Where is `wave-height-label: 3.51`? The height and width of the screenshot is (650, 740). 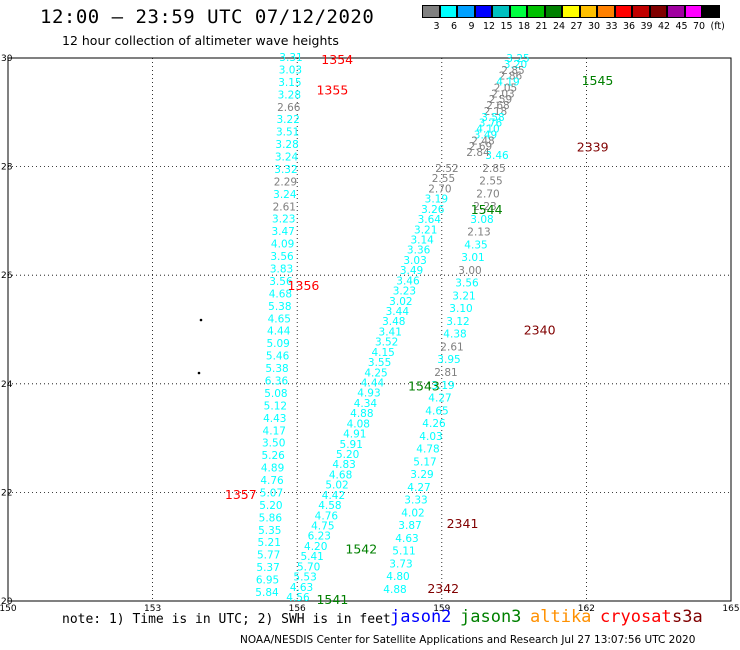 wave-height-label: 3.51 is located at coordinates (287, 133).